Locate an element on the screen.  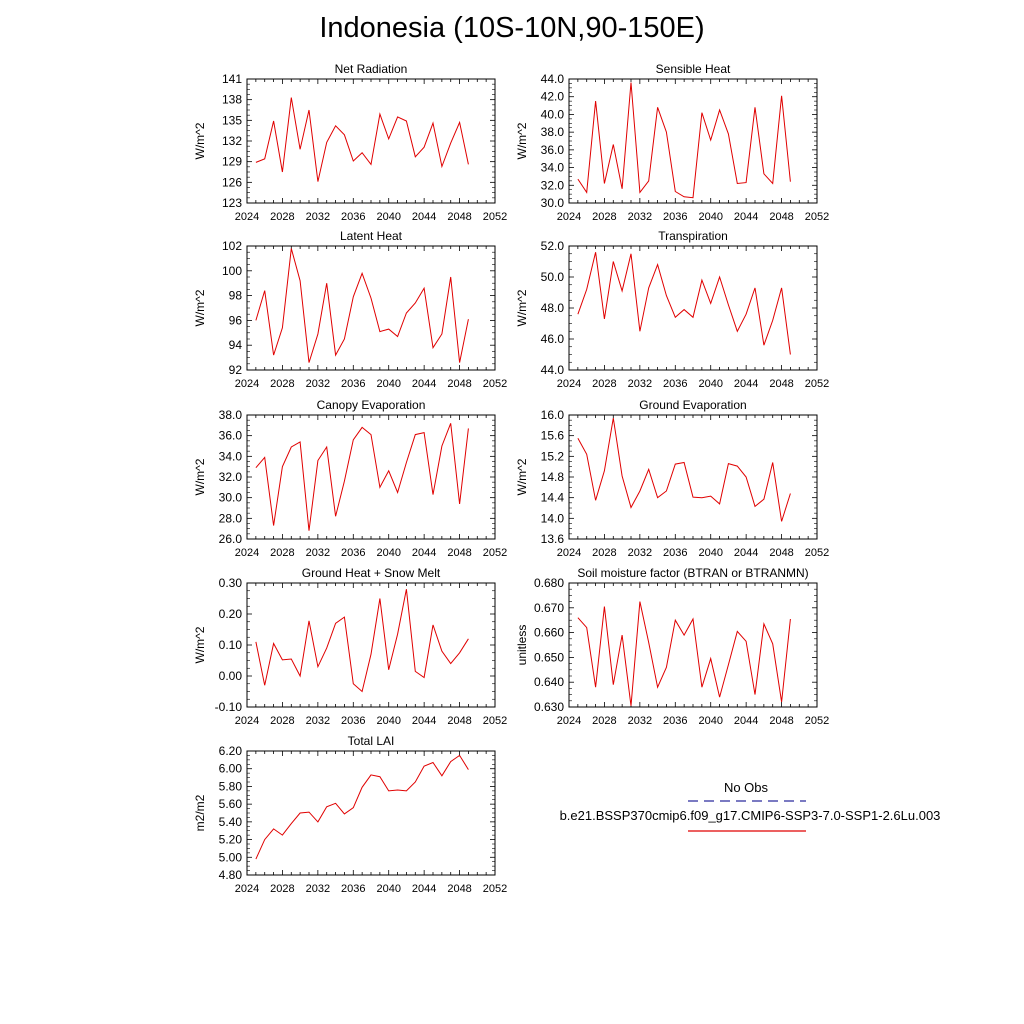
y-tick-label: 40.0 is located at coordinates (553, 114).